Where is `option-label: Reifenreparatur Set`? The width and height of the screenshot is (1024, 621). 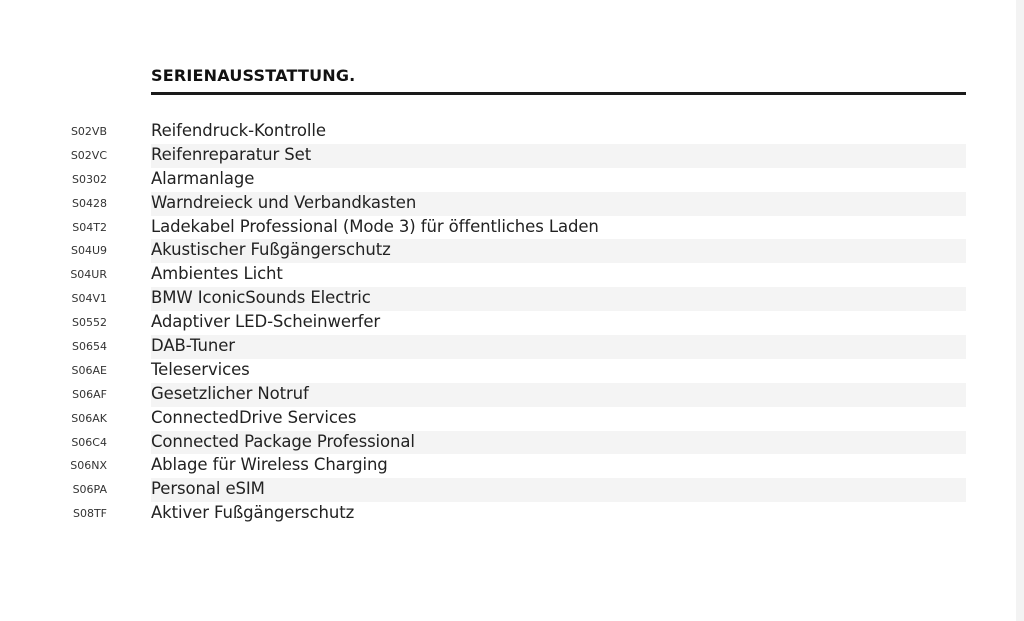
option-label: Reifenreparatur Set is located at coordinates (231, 154).